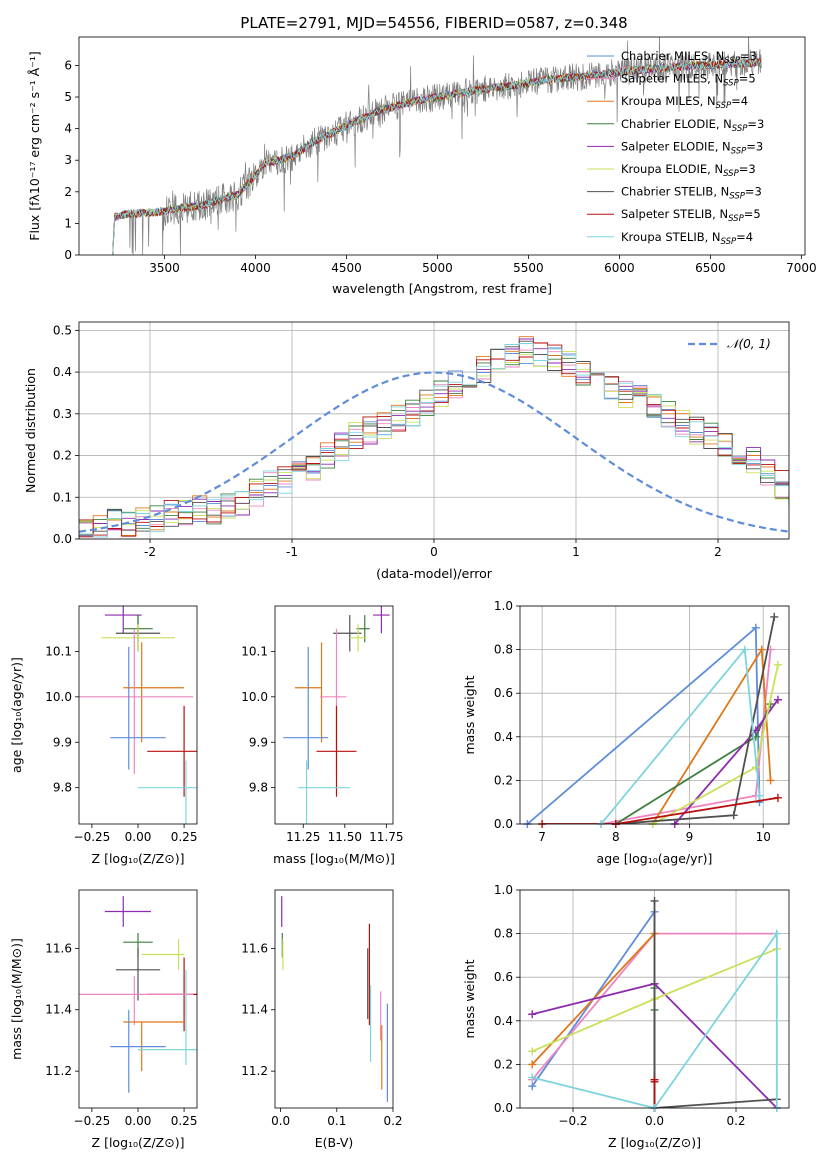 Image resolution: width=819 pixels, height=1170 pixels. Describe the element at coordinates (676, 146) in the screenshot. I see `legend-label: Salpeter ELODIE, N` at that location.